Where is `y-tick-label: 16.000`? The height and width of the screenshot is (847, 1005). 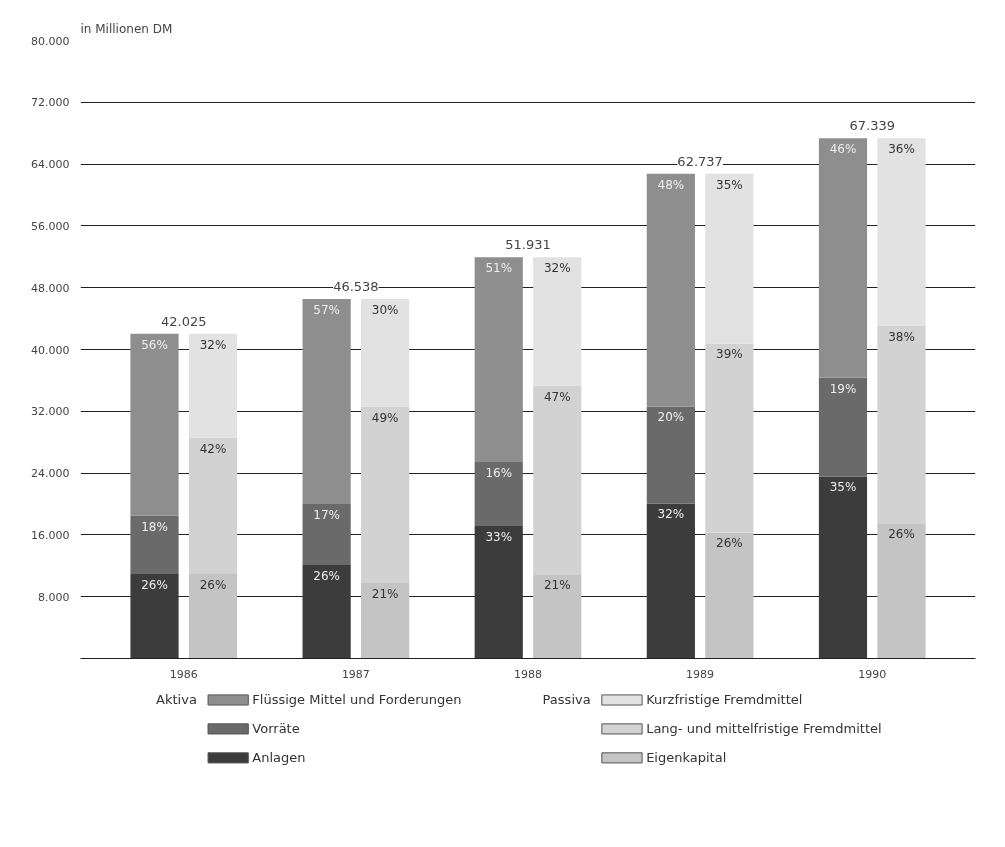 y-tick-label: 16.000 is located at coordinates (50, 535).